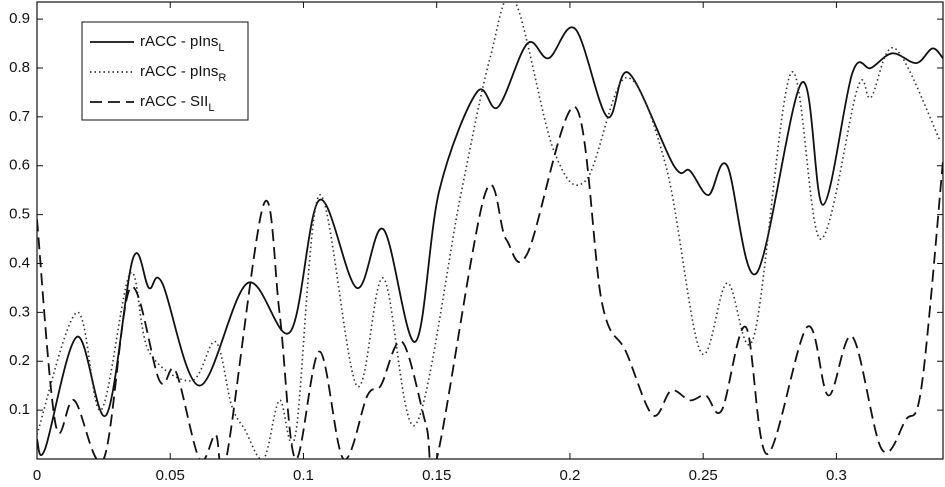  I want to click on y-tick-label: 0.8, so click(19, 67).